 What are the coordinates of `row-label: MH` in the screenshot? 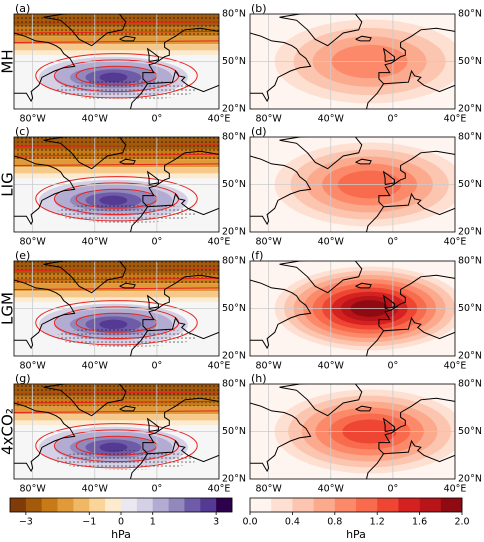 It's located at (8, 61).